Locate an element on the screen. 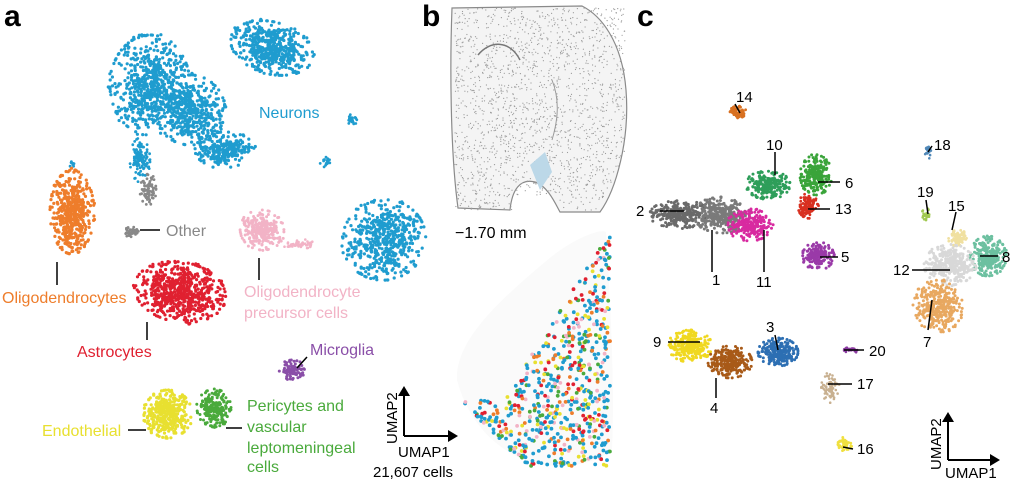 The height and width of the screenshot is (484, 1033). label-pericytes-line1: Pericytes and is located at coordinates (295, 406).